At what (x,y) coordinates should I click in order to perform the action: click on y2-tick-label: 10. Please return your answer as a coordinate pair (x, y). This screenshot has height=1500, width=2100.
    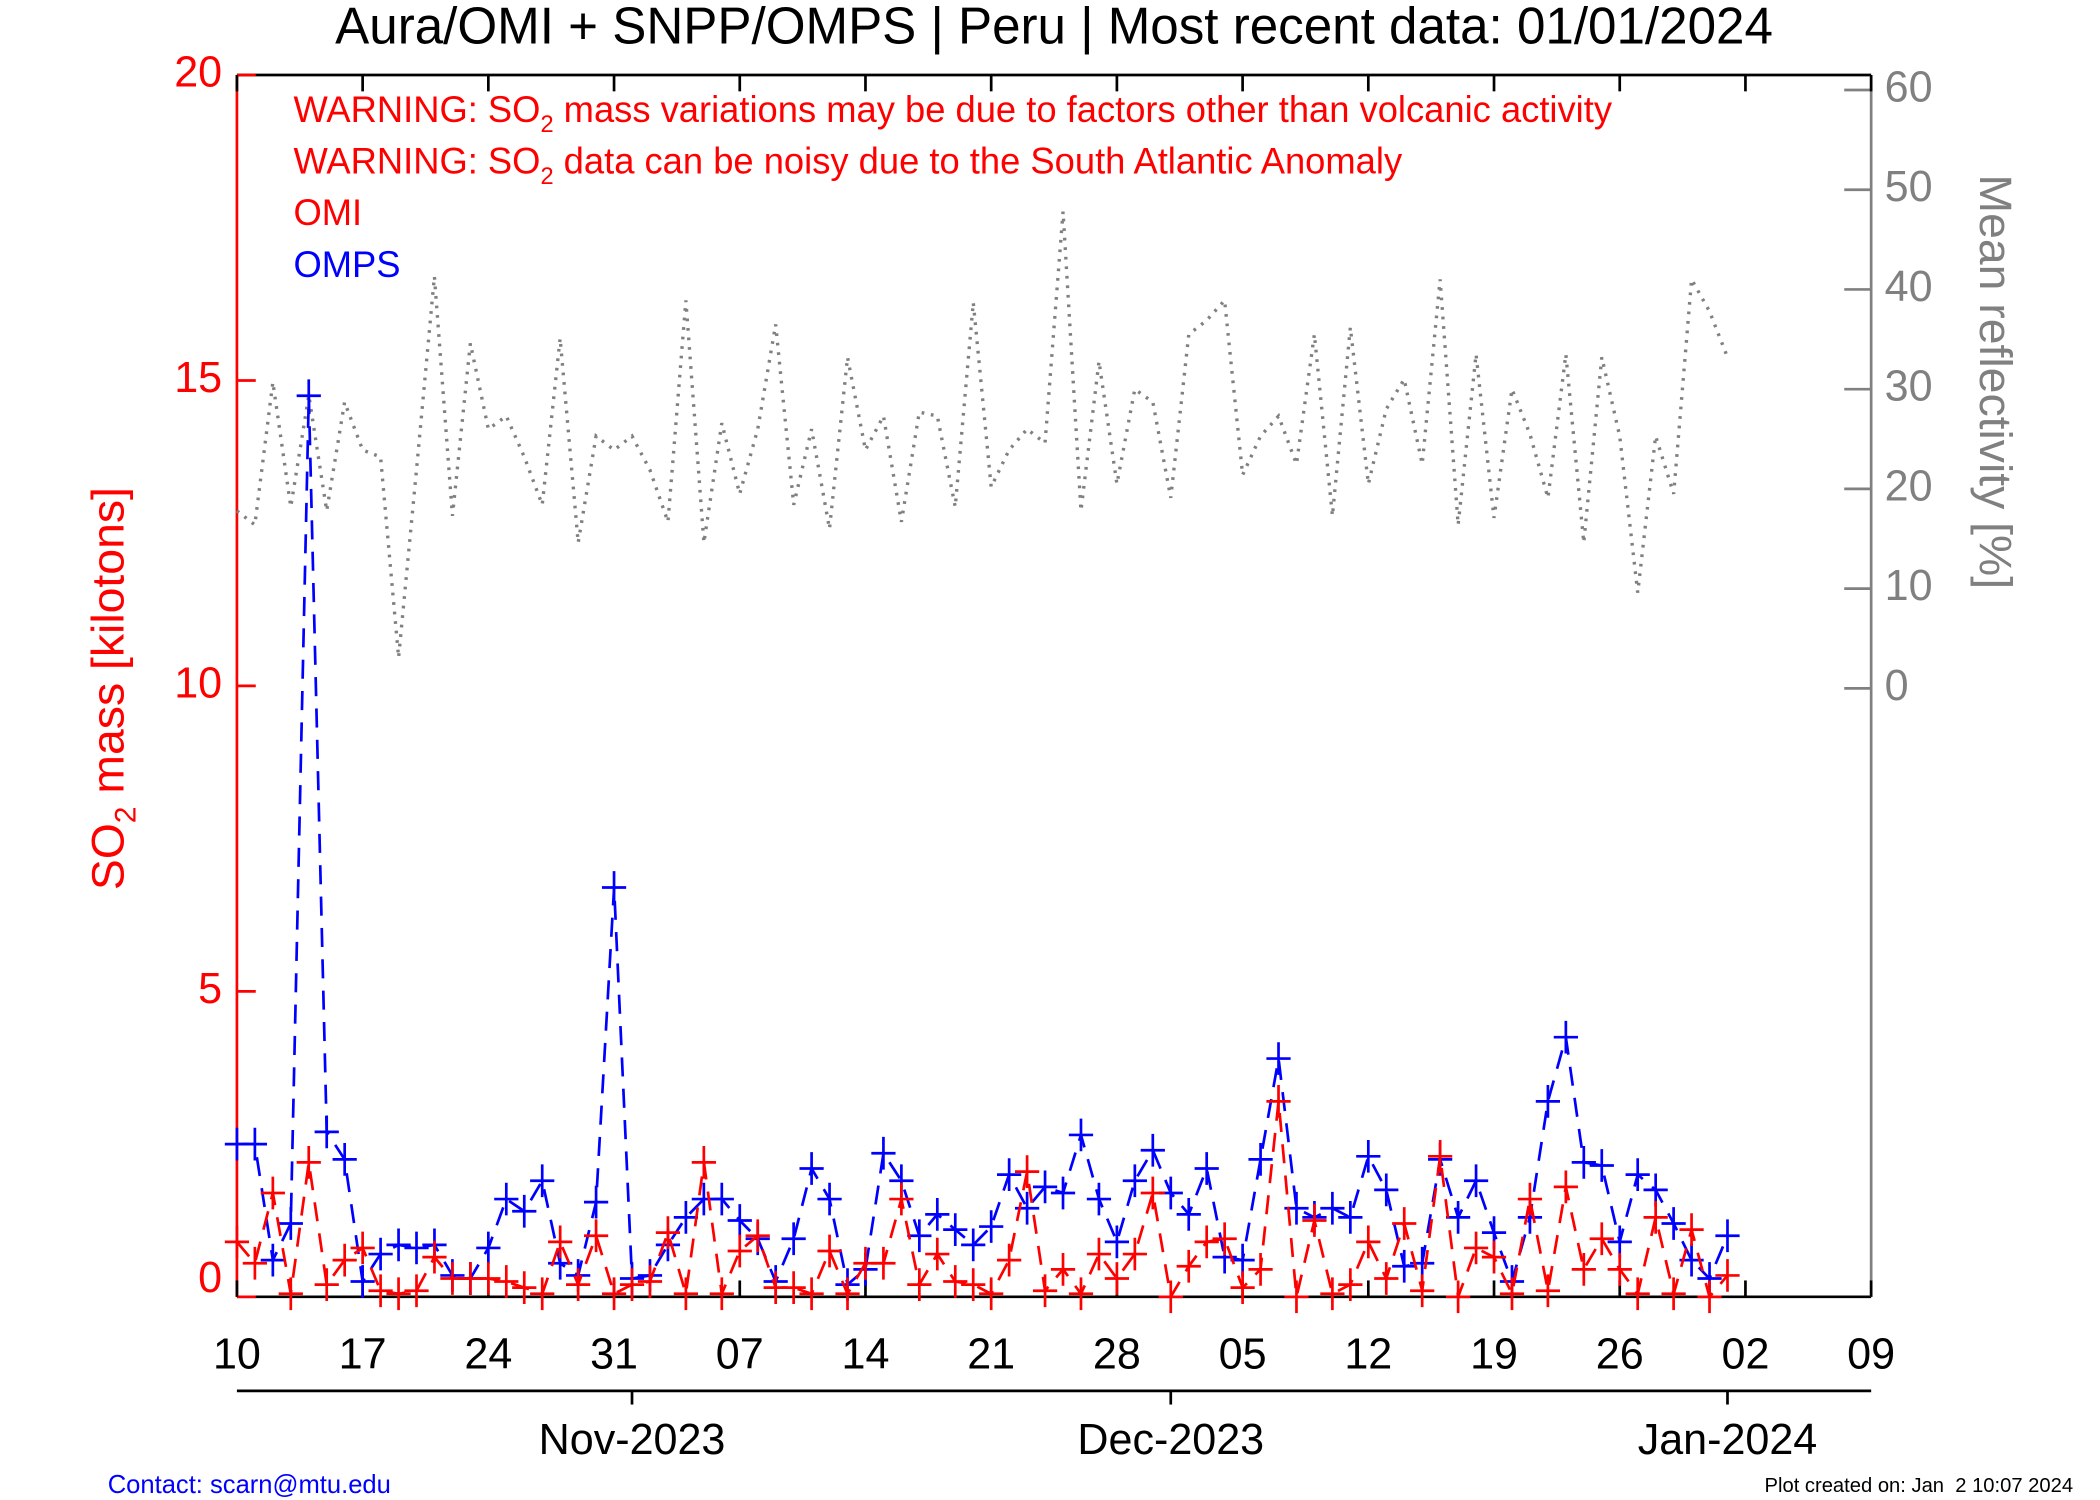
    Looking at the image, I should click on (1909, 586).